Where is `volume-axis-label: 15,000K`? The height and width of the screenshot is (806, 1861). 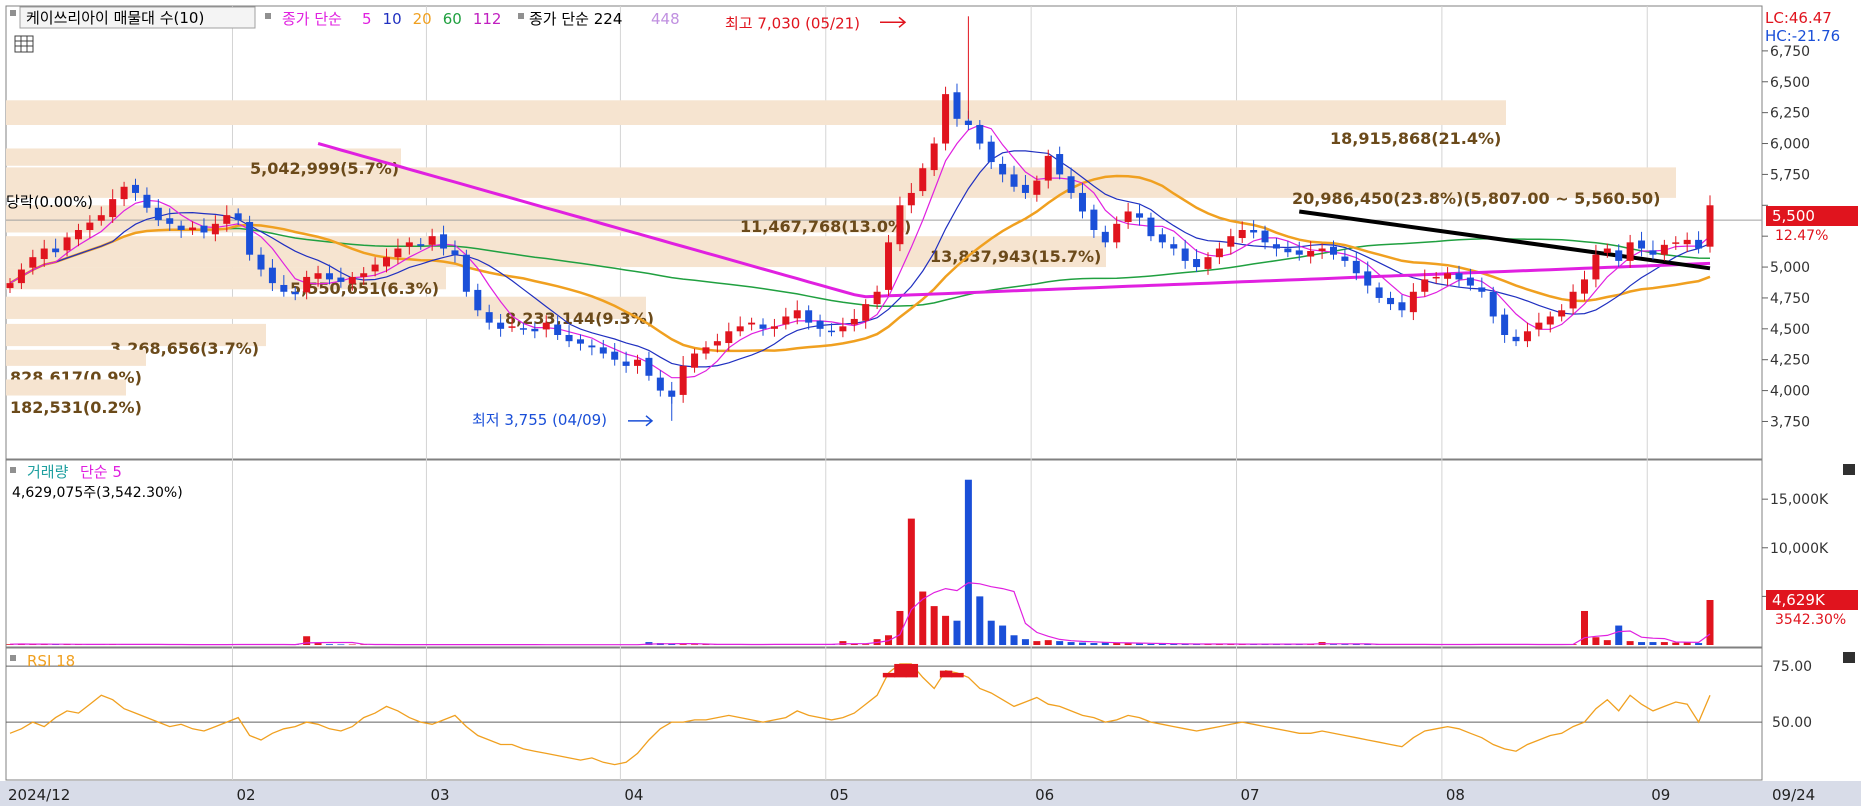
volume-axis-label: 15,000K is located at coordinates (1799, 500).